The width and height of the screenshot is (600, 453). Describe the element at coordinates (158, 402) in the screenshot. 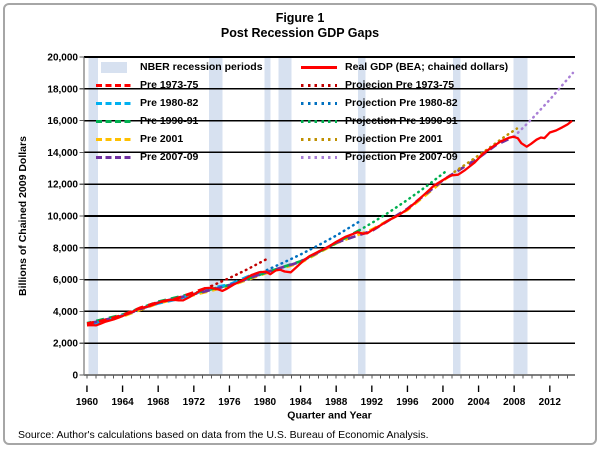

I see `x-tick-label: 1968` at that location.